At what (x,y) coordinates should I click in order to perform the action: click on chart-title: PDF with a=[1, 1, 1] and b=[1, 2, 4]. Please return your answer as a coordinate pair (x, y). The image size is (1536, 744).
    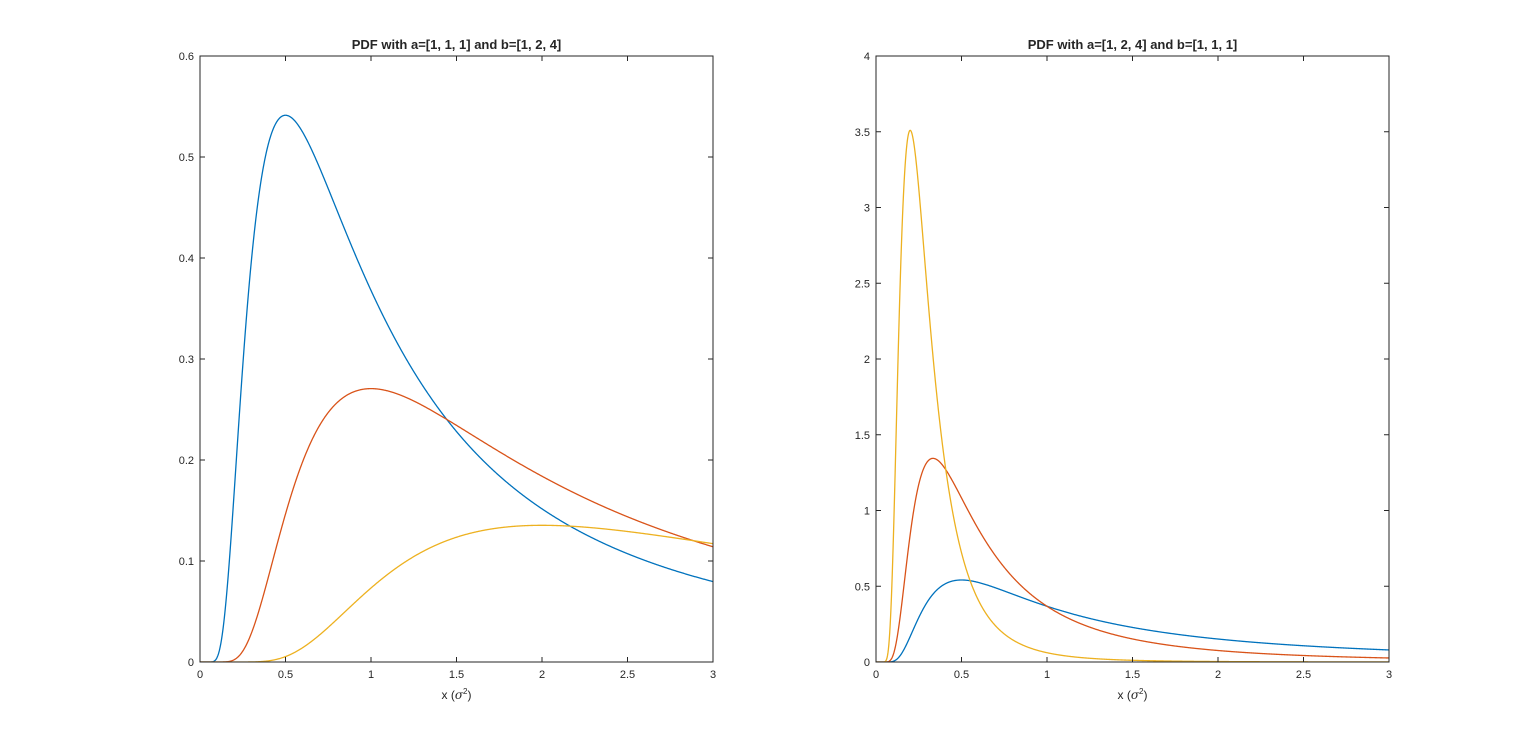
    Looking at the image, I should click on (457, 44).